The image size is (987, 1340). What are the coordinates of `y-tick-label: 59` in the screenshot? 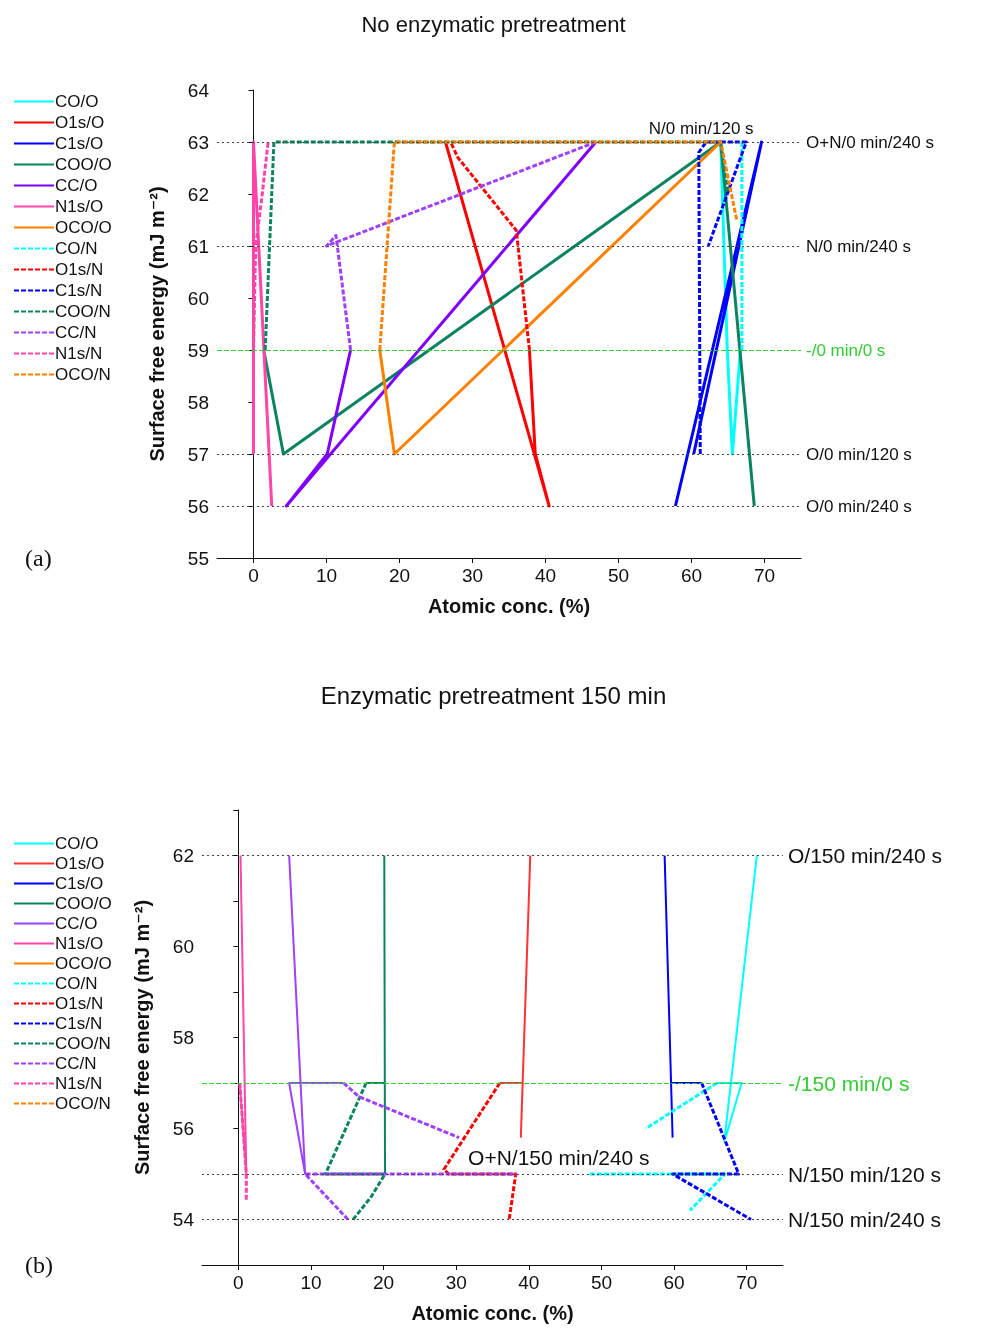 It's located at (198, 350).